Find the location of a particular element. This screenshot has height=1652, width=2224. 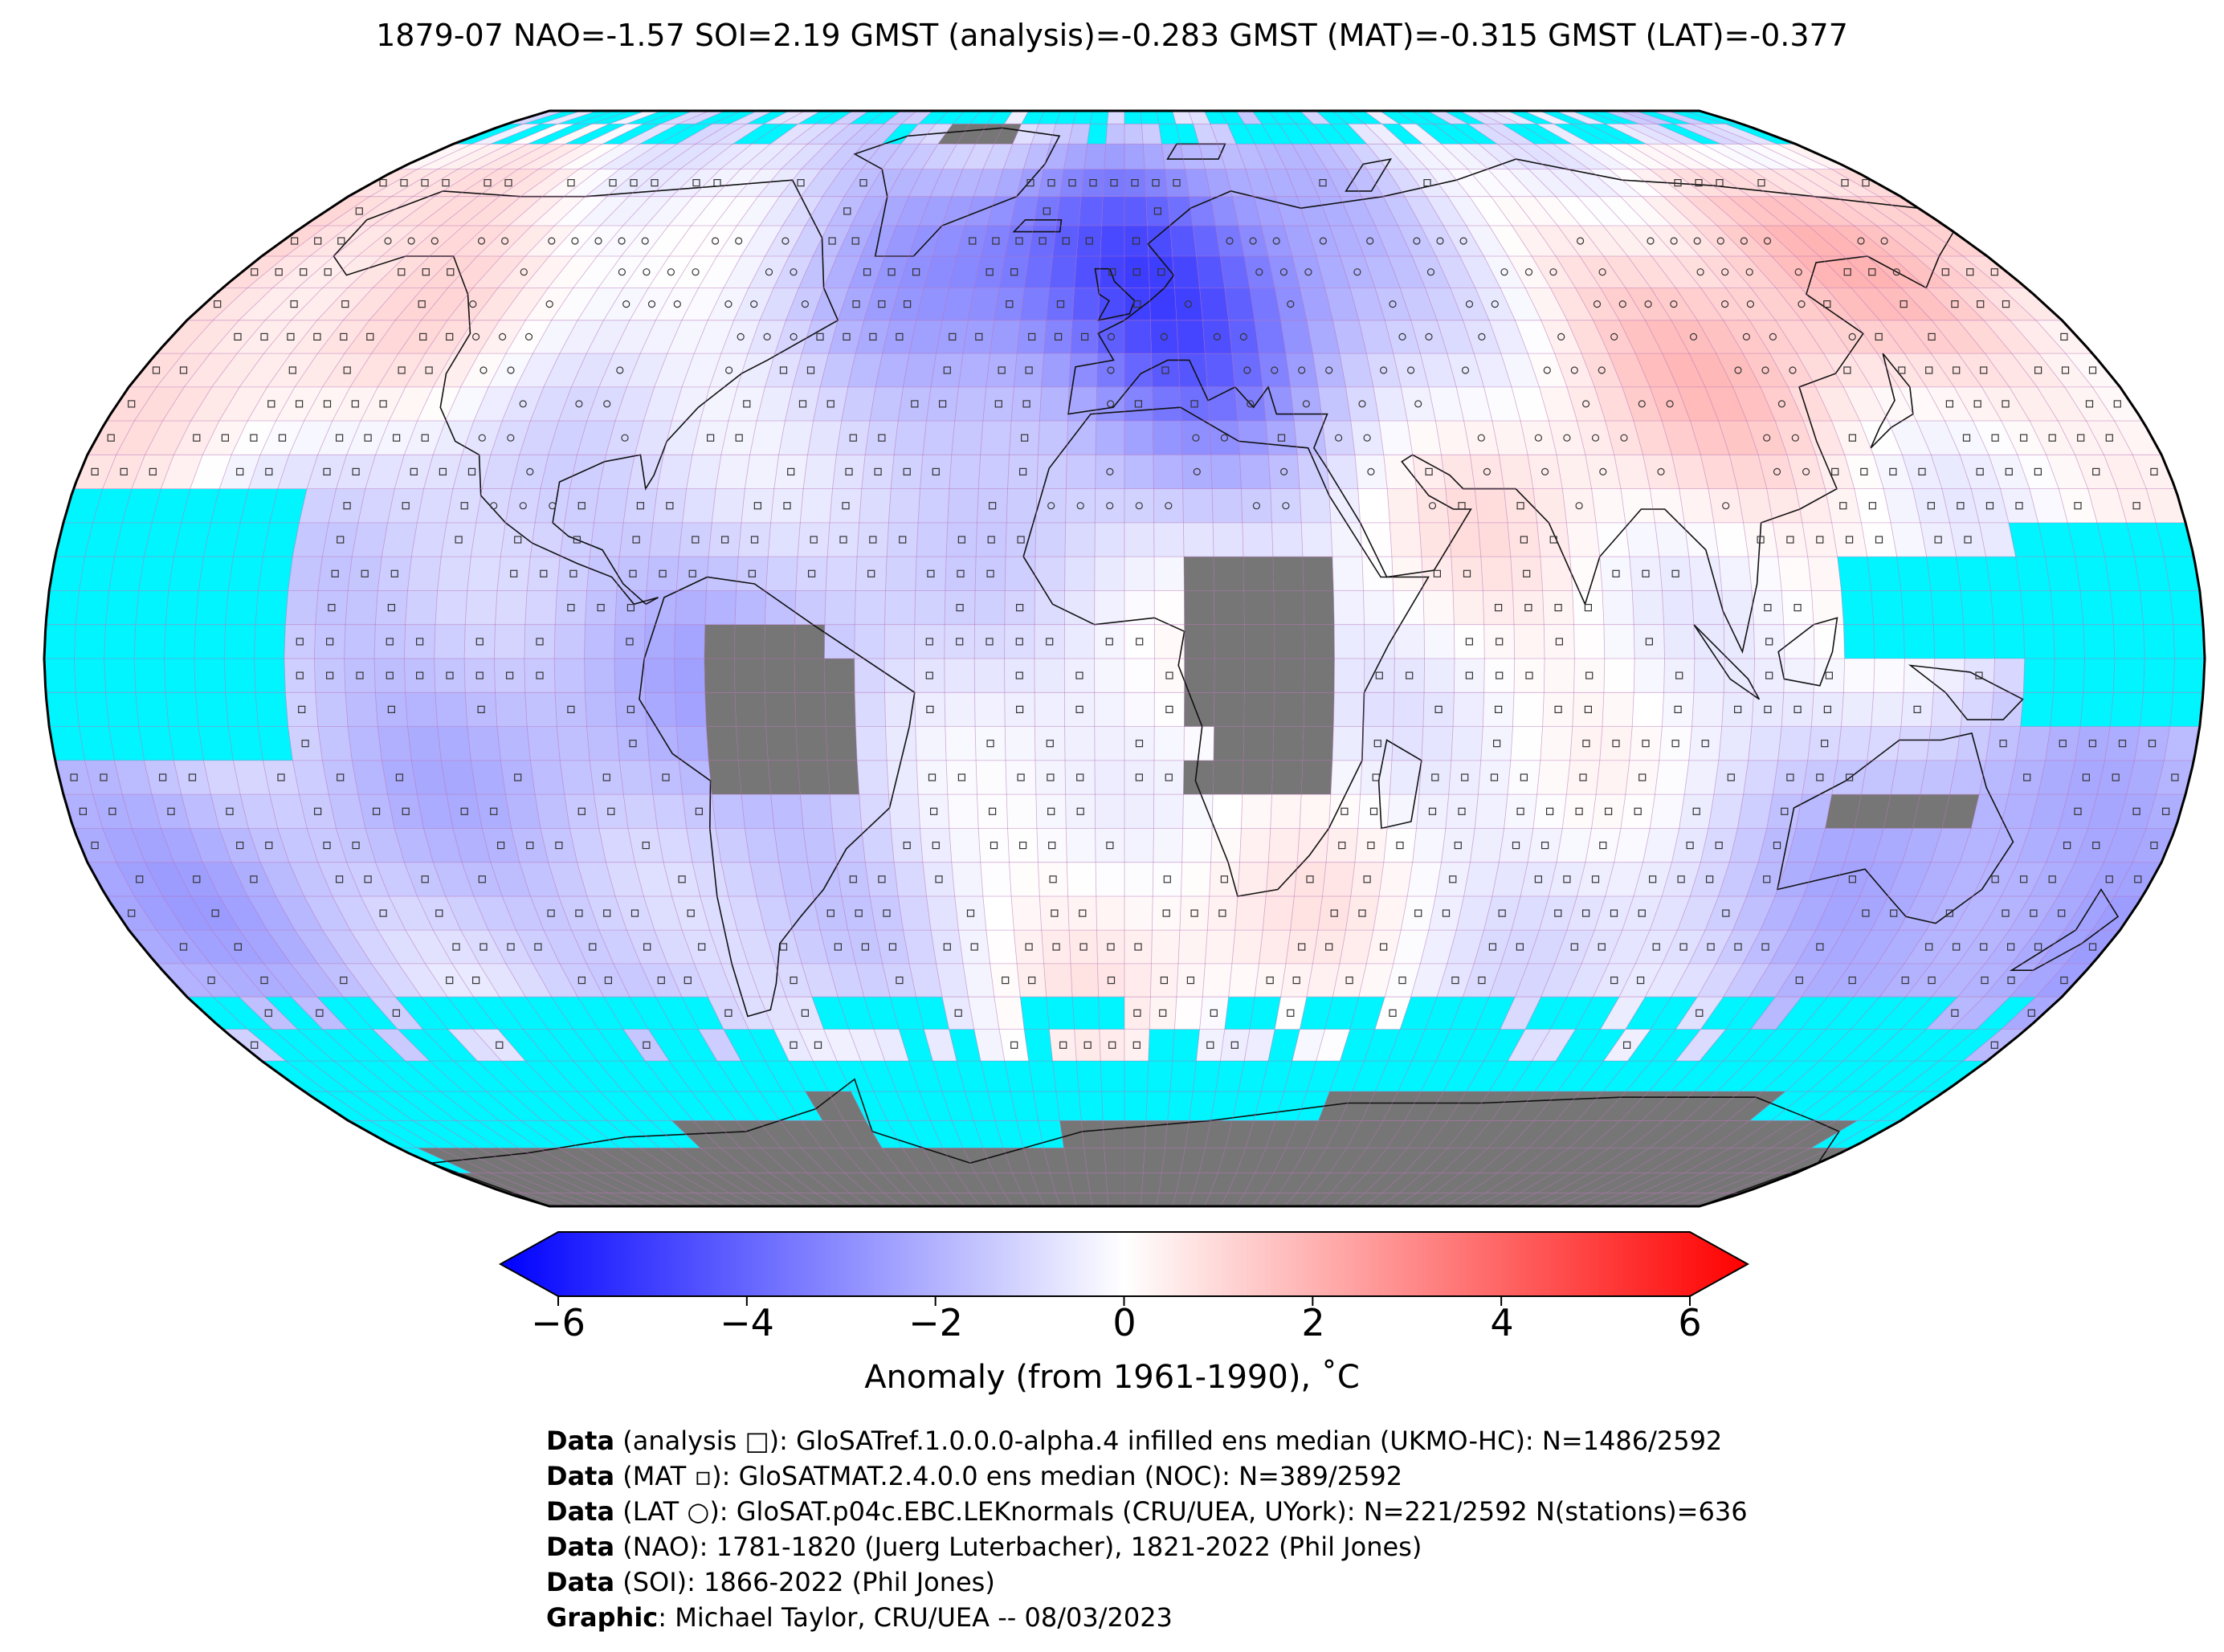

station-marker is located at coordinates (575, 241).